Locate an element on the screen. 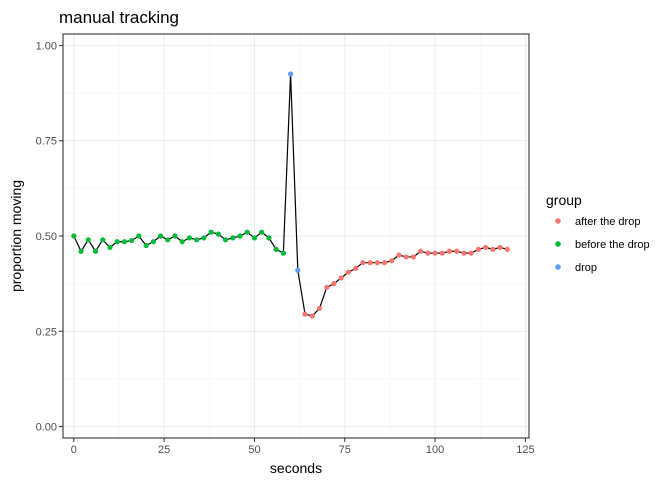  legend-label: drop is located at coordinates (586, 268).